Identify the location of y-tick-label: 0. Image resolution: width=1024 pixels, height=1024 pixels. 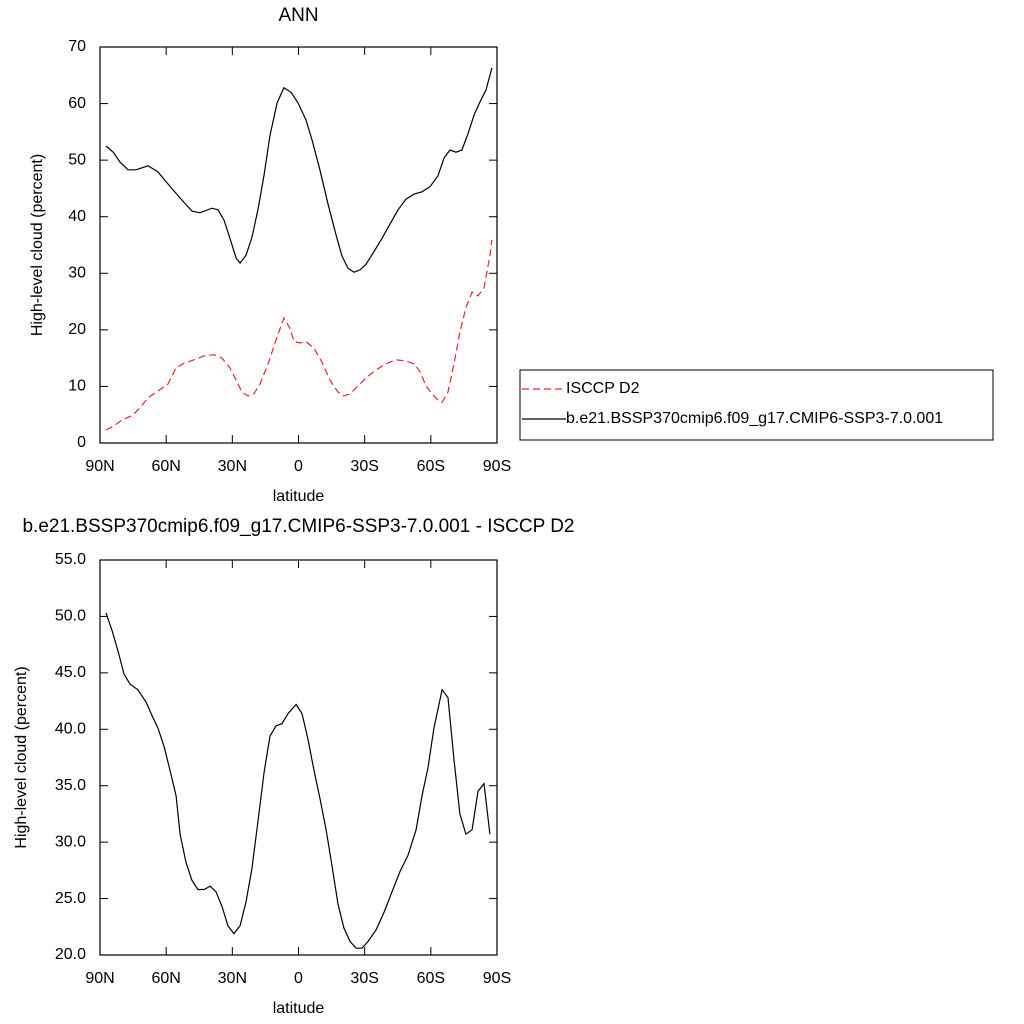
(81, 442).